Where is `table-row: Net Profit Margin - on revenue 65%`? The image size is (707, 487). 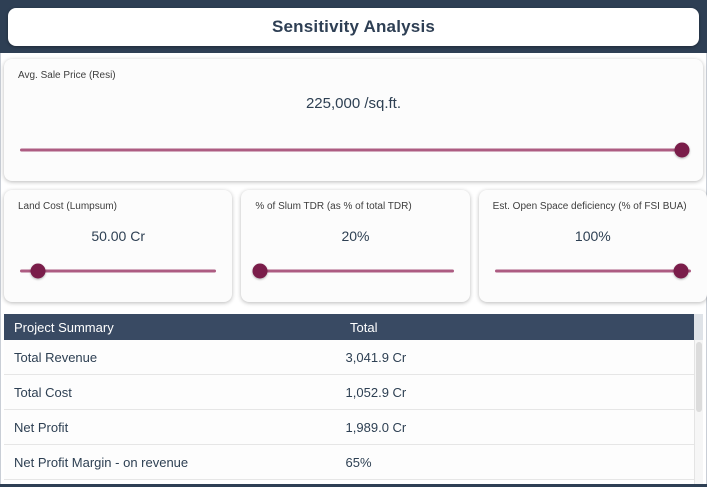
table-row: Net Profit Margin - on revenue 65% is located at coordinates (349, 462).